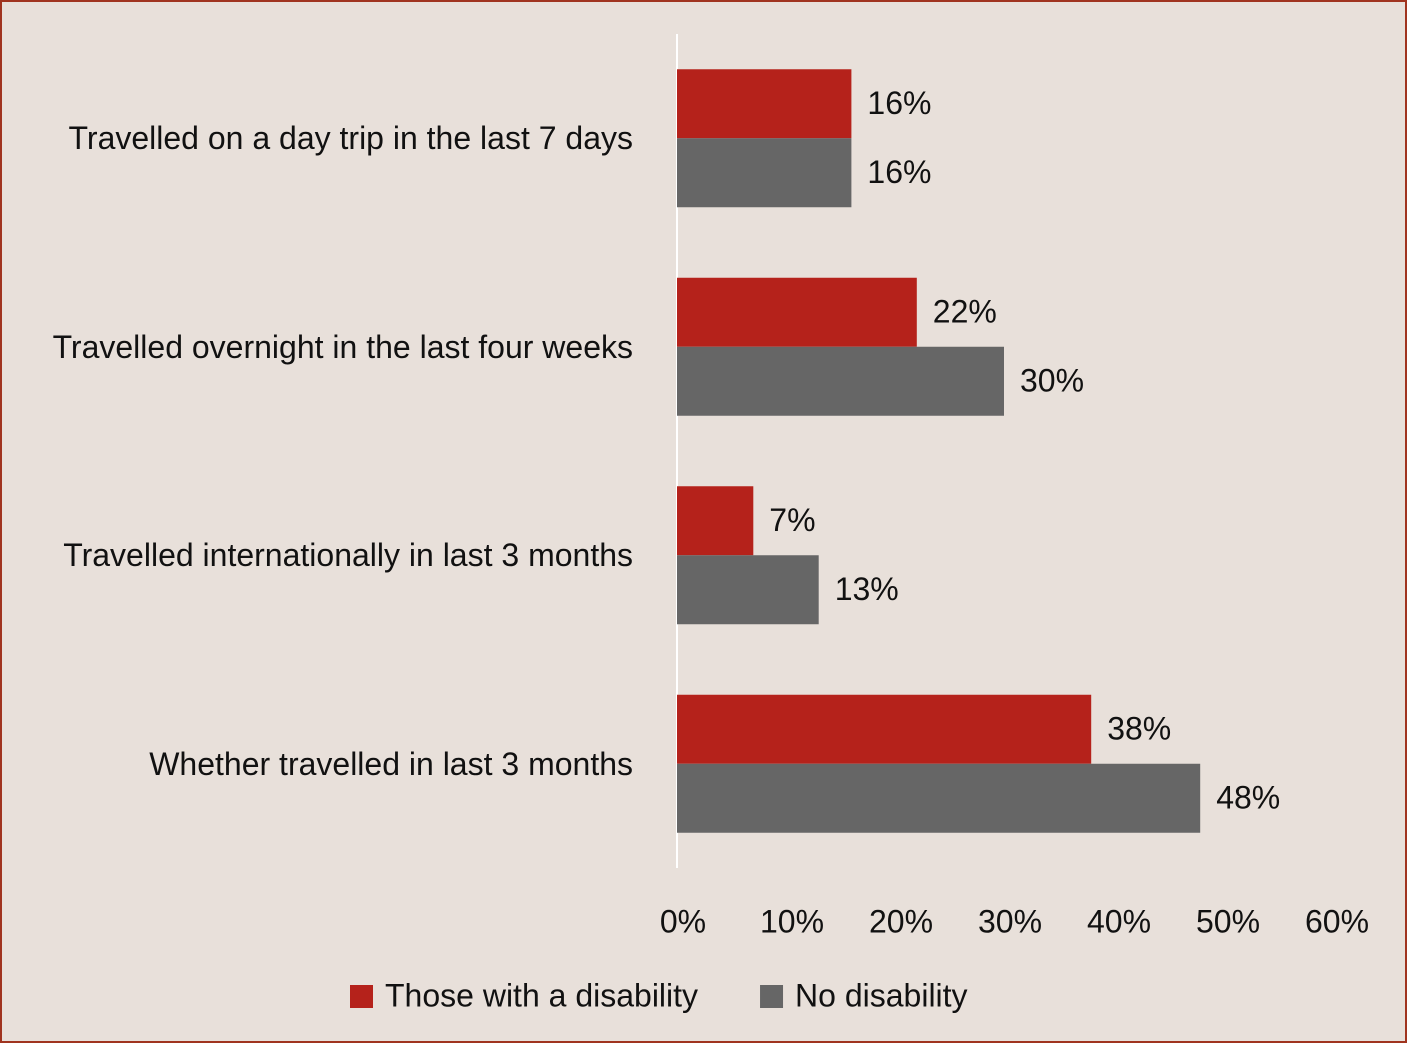 Image resolution: width=1407 pixels, height=1043 pixels. I want to click on x-tick-label: 20%, so click(901, 921).